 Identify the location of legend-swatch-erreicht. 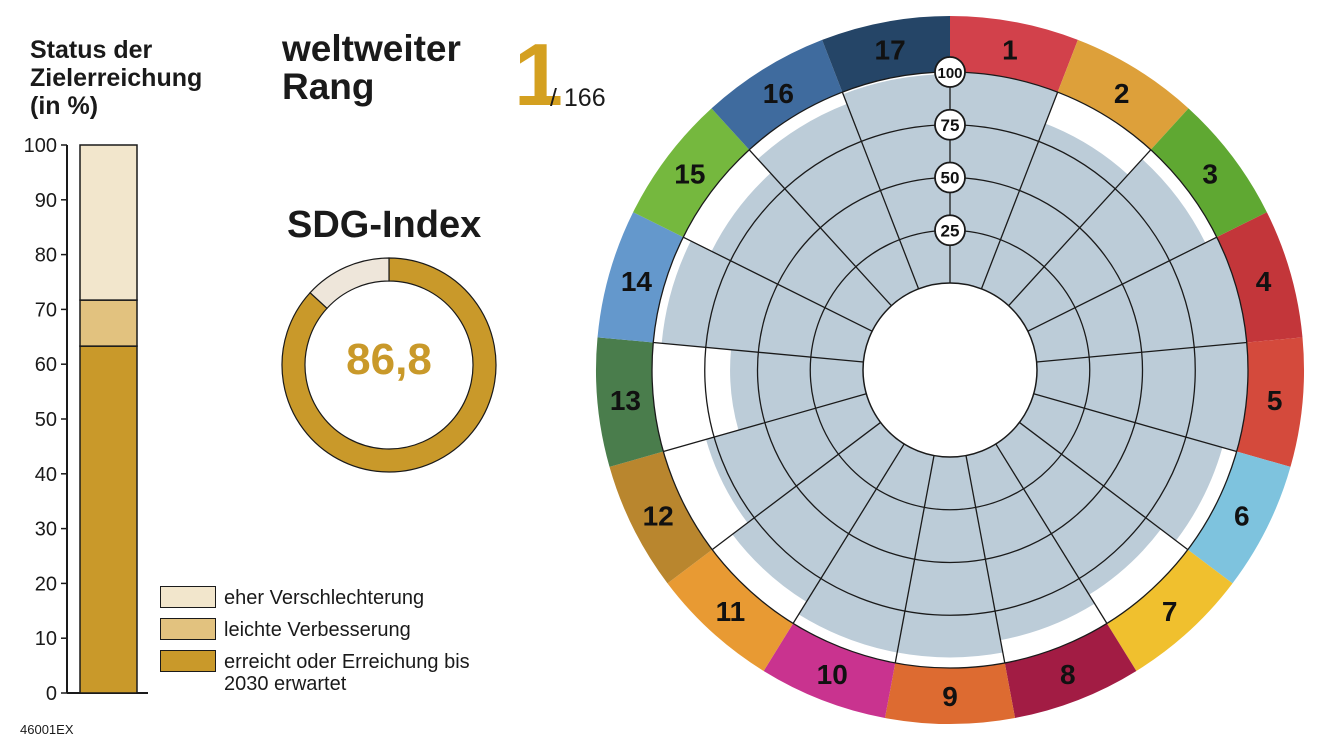
(188, 661).